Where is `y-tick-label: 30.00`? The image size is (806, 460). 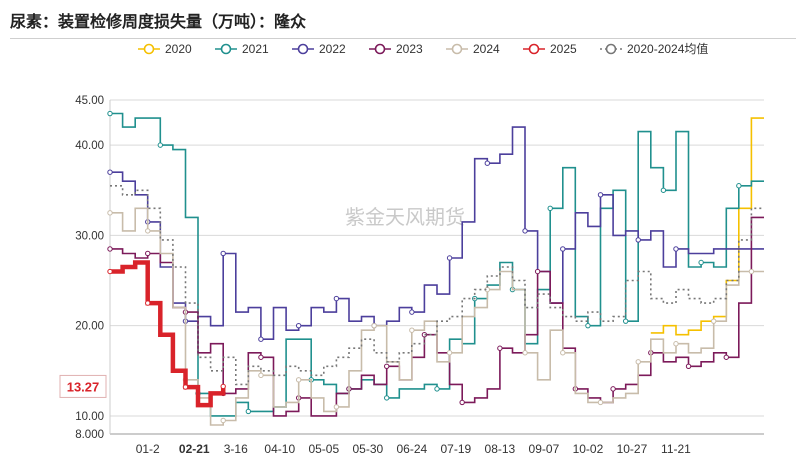
y-tick-label: 30.00 is located at coordinates (89, 236).